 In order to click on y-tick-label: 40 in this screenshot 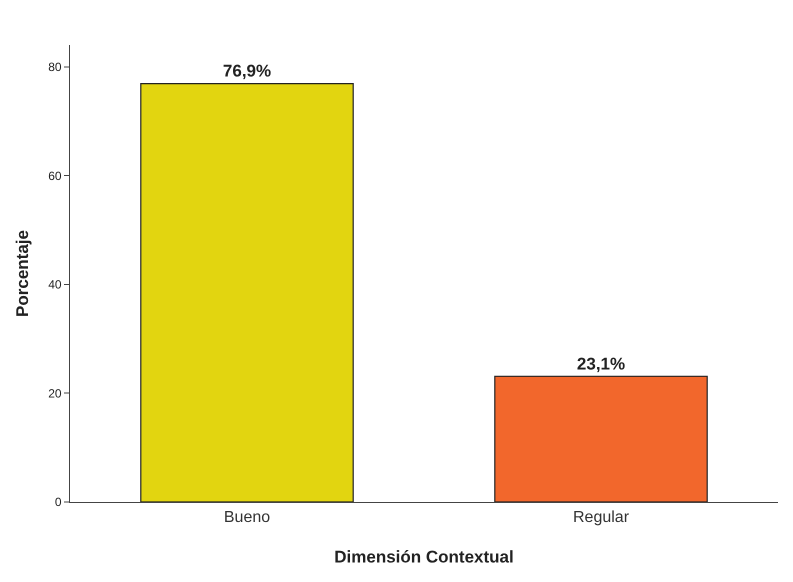, I will do `click(55, 285)`.